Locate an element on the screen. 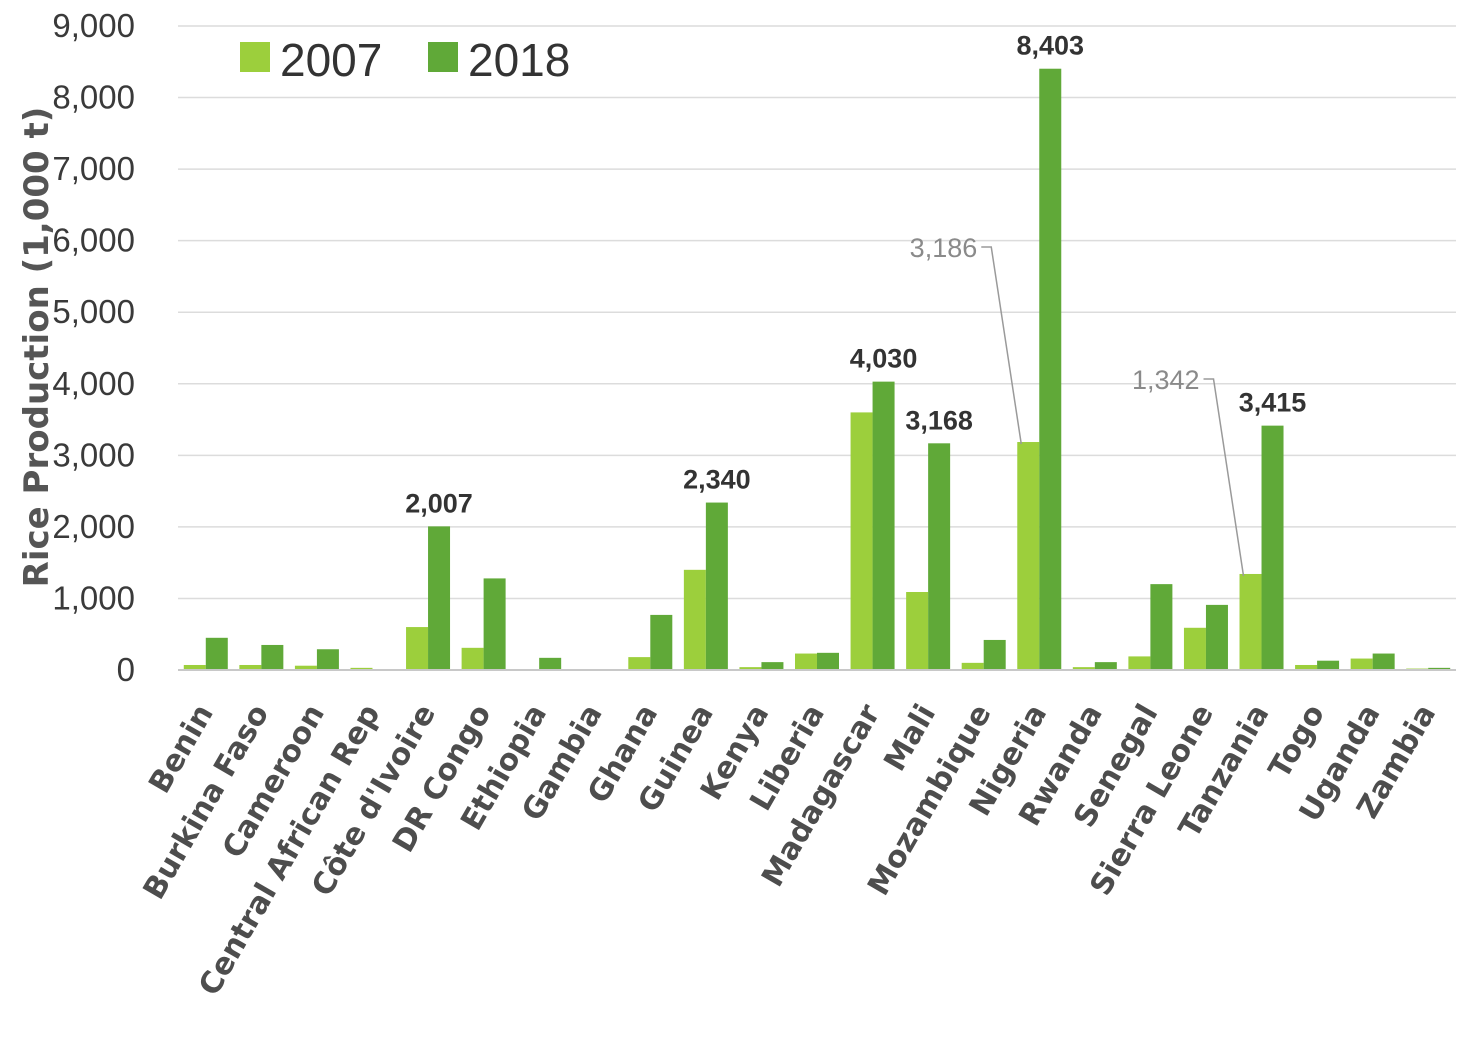 The width and height of the screenshot is (1462, 1058). y-tick-label: 9,000 is located at coordinates (93, 25).